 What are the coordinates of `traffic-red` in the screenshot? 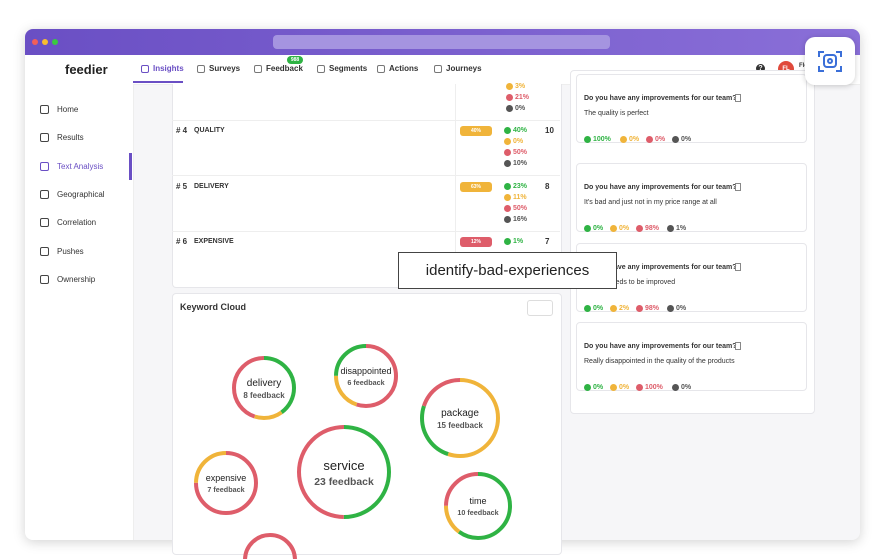 It's located at (35, 42).